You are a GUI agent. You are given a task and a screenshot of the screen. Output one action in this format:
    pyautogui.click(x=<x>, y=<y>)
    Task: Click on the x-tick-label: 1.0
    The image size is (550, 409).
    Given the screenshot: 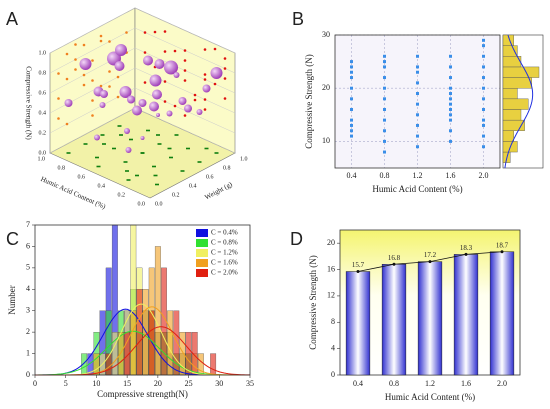 What is the action you would take?
    pyautogui.click(x=42, y=159)
    